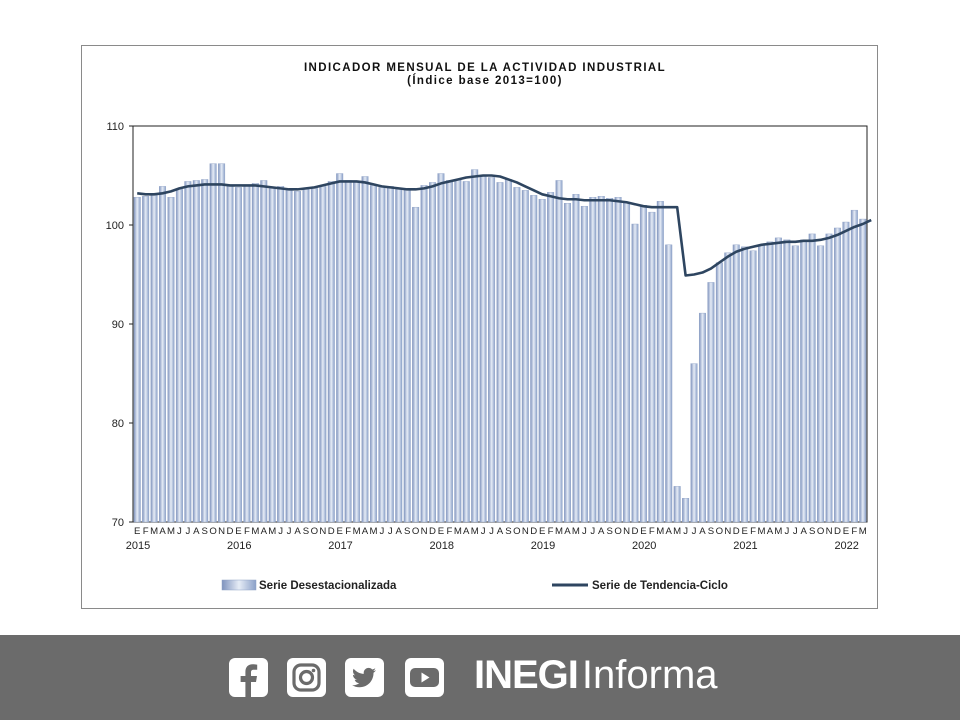 This screenshot has width=960, height=720. What do you see at coordinates (543, 546) in the screenshot?
I see `year-label: 2019` at bounding box center [543, 546].